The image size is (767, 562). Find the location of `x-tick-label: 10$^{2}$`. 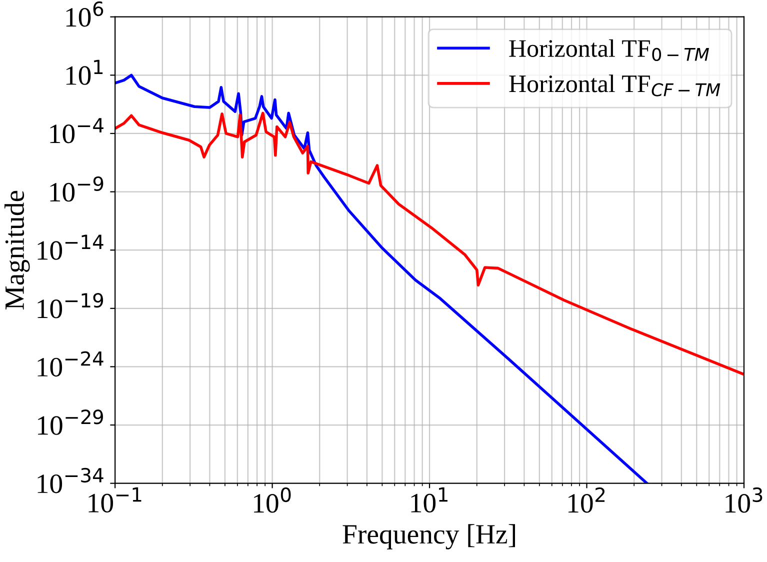

x-tick-label: 10$^{2}$ is located at coordinates (586, 500).